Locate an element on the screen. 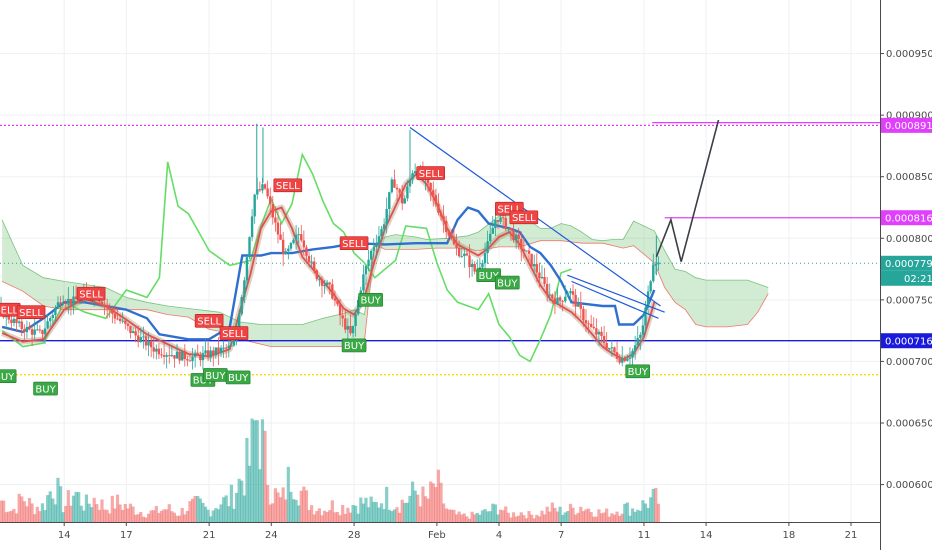  buy-signal-label: BUY is located at coordinates (45, 389).